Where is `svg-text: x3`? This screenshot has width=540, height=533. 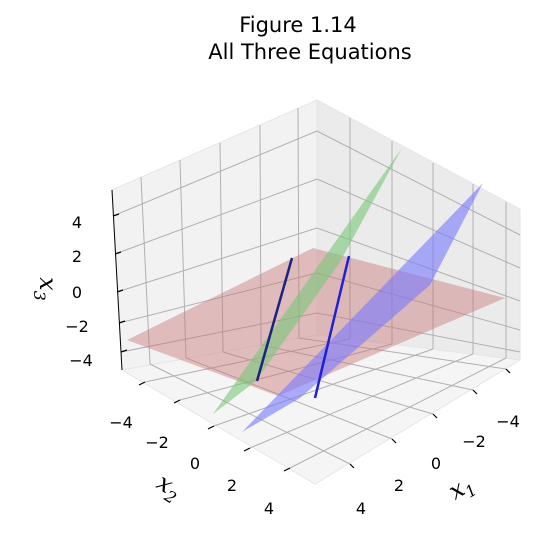 svg-text: x3 is located at coordinates (46, 289).